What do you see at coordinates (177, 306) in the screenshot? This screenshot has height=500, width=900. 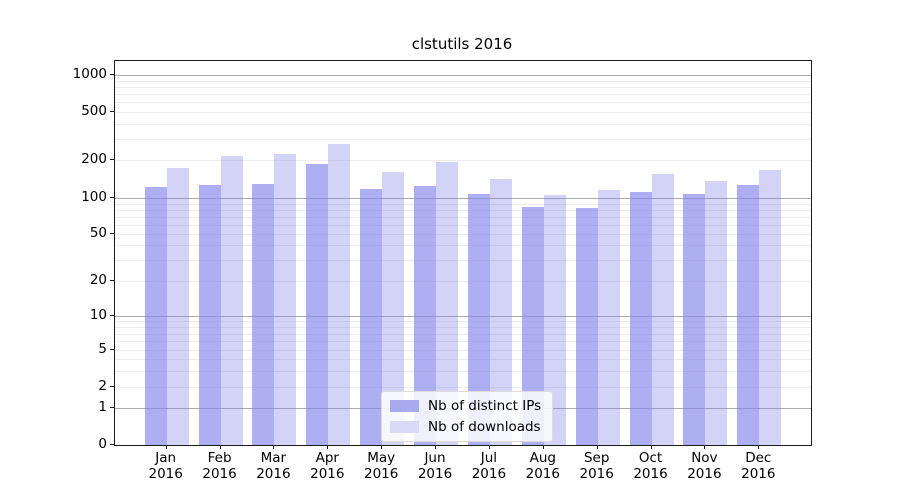 I see `bar-downloads-jan` at bounding box center [177, 306].